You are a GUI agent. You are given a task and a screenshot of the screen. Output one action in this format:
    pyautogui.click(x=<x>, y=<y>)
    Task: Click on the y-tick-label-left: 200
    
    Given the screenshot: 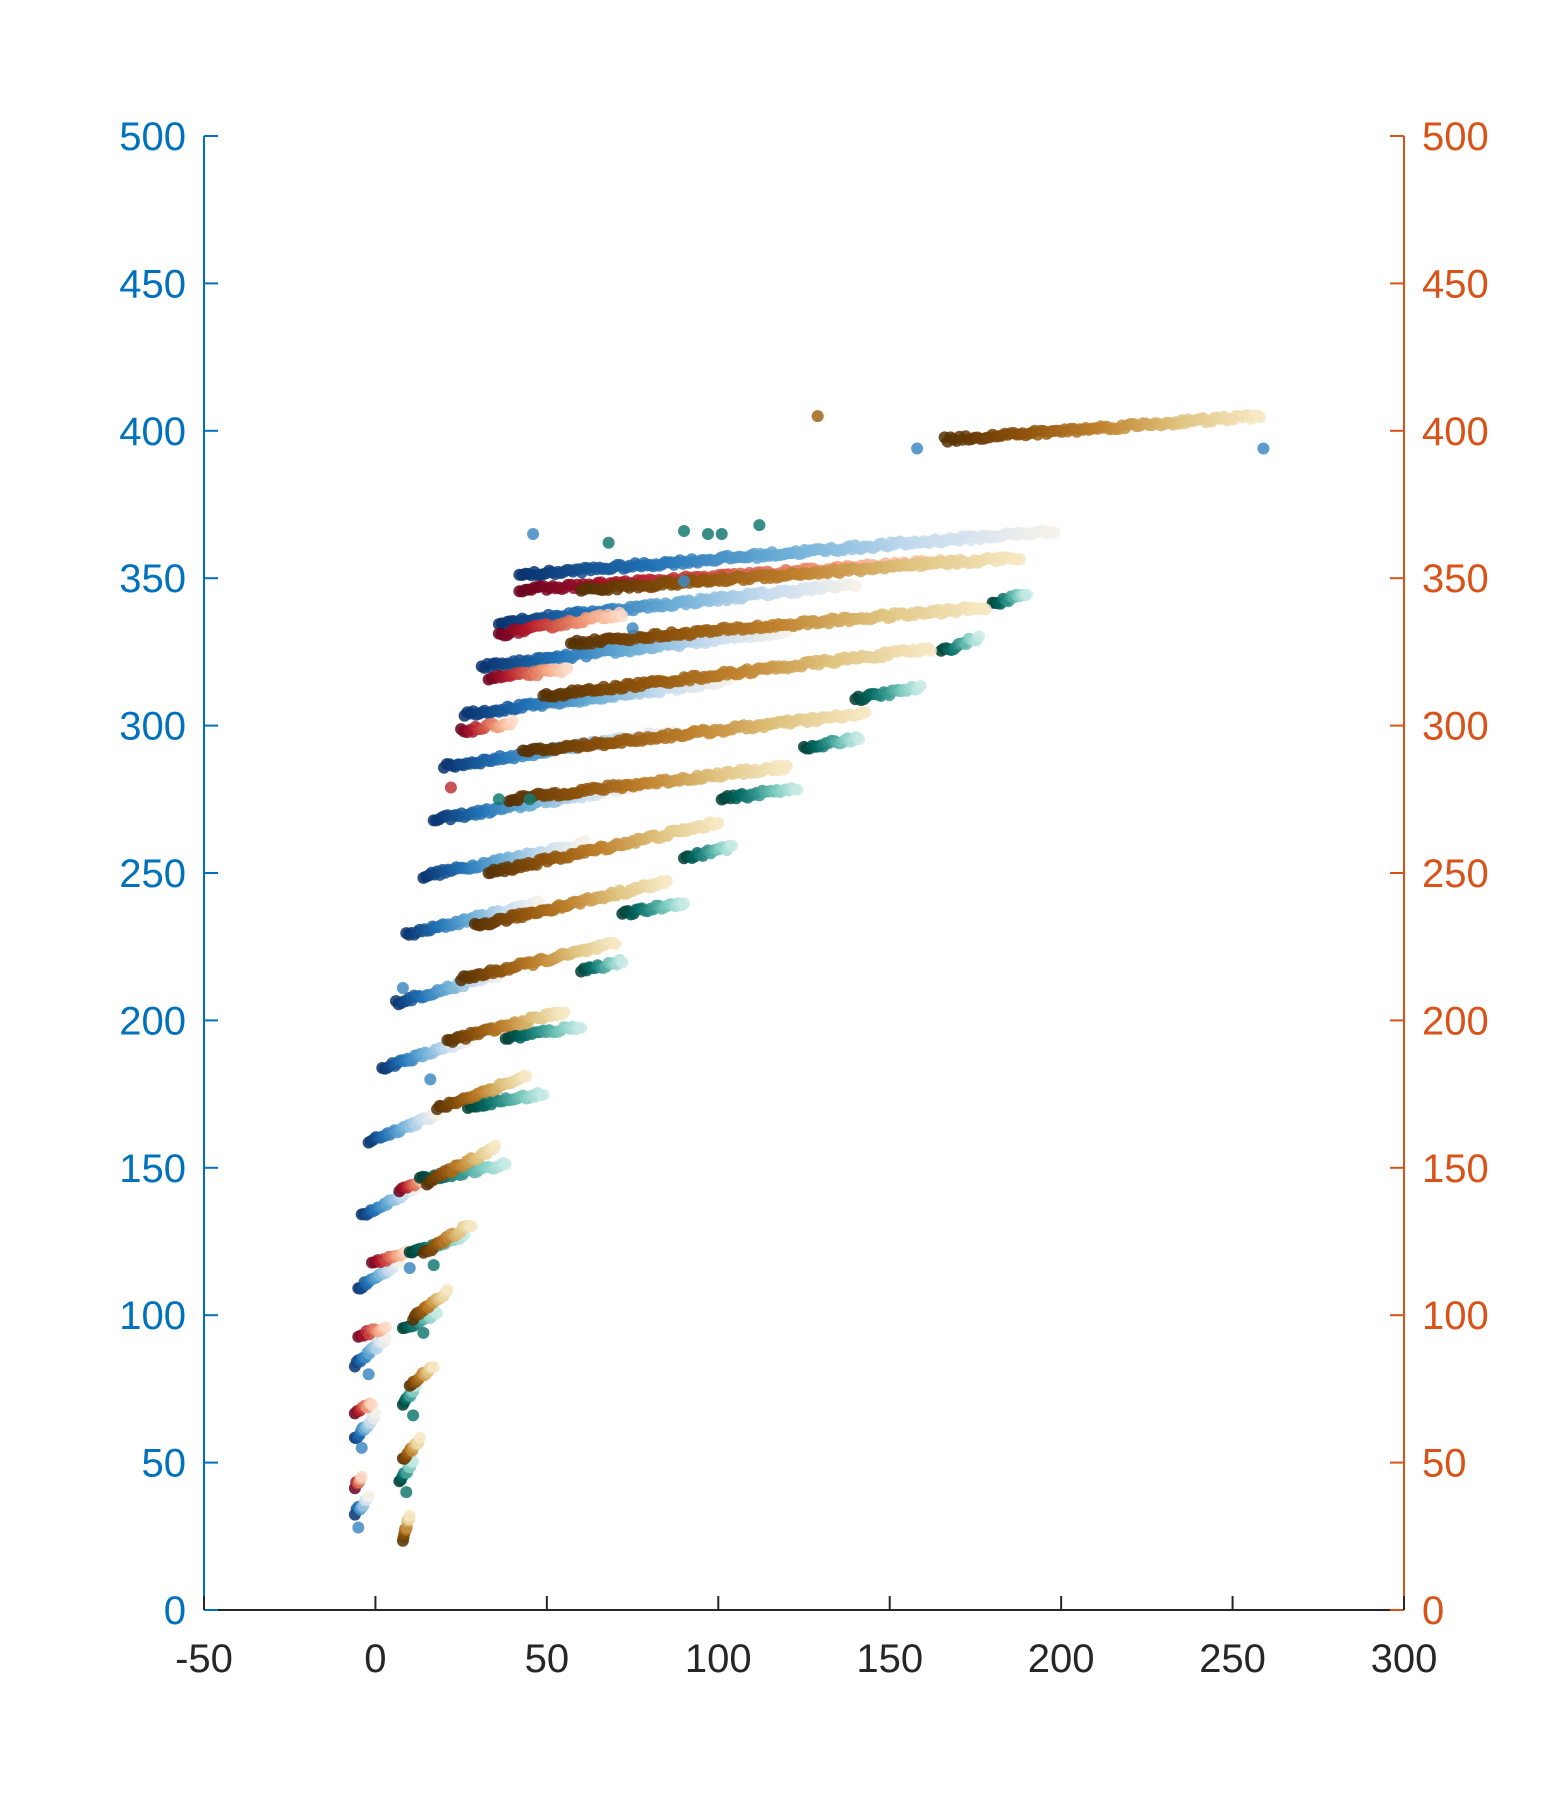 What is the action you would take?
    pyautogui.click(x=152, y=1021)
    